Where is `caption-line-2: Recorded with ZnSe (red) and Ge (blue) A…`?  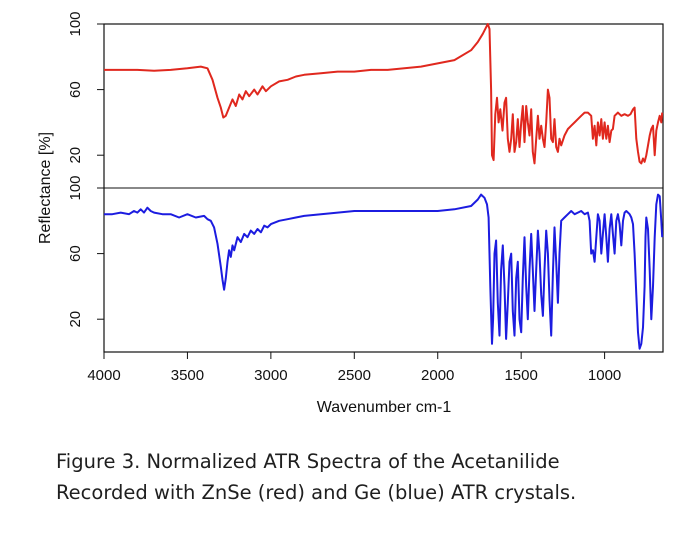 caption-line-2: Recorded with ZnSe (red) and Ge (blue) A… is located at coordinates (316, 492).